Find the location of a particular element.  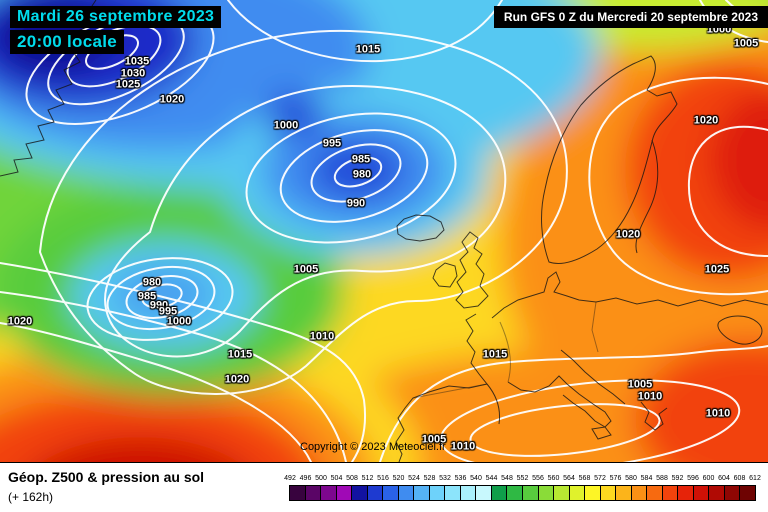

valid-time-overlay: Mardi 26 septembre 2023 20:00 locale is located at coordinates (116, 30).